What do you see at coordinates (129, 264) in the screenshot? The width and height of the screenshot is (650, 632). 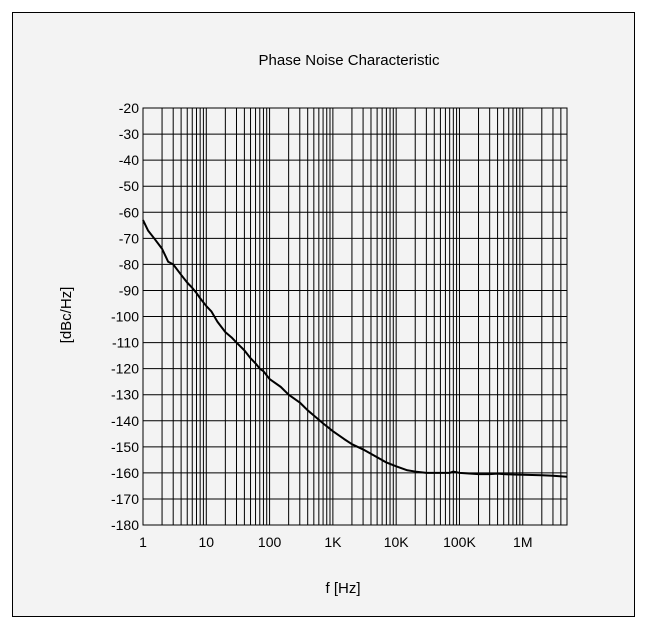 I see `y-tick-label: -80` at bounding box center [129, 264].